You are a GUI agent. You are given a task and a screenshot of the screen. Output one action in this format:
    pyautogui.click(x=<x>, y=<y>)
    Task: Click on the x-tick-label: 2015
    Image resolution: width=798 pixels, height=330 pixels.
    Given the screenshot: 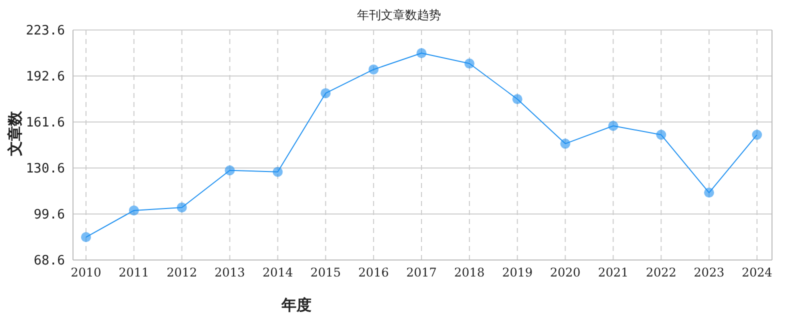 What is the action you would take?
    pyautogui.click(x=325, y=273)
    